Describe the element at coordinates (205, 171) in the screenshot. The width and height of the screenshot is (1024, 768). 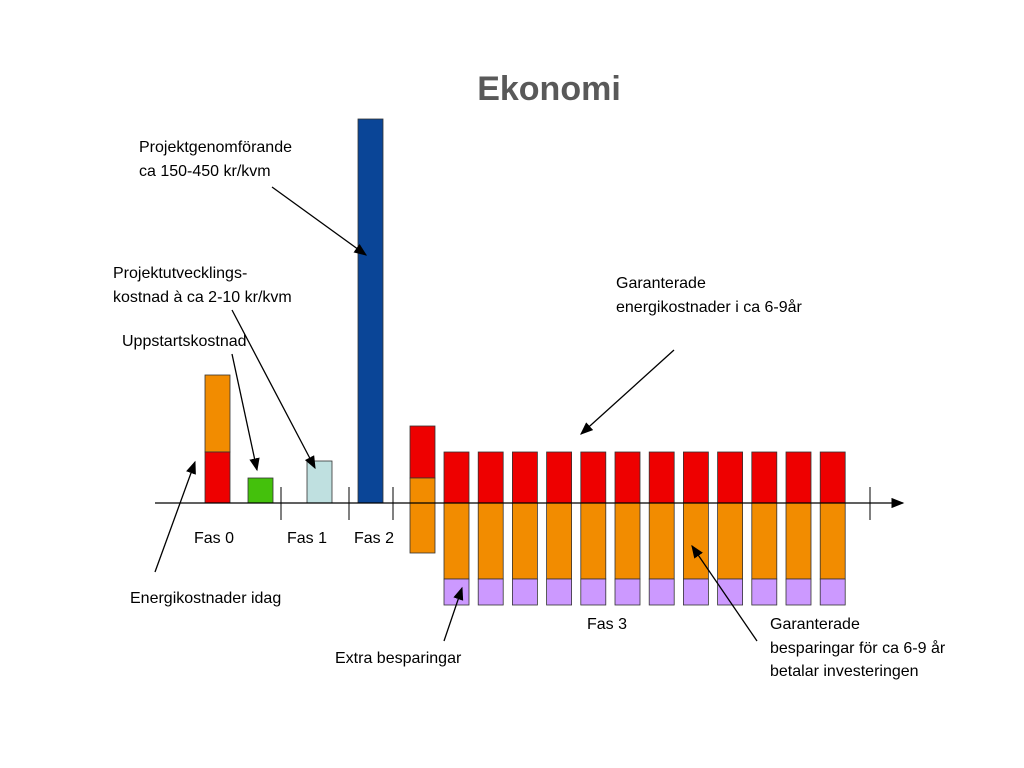
I see `annotation-line: ca 150-450 kr/kvm` at that location.